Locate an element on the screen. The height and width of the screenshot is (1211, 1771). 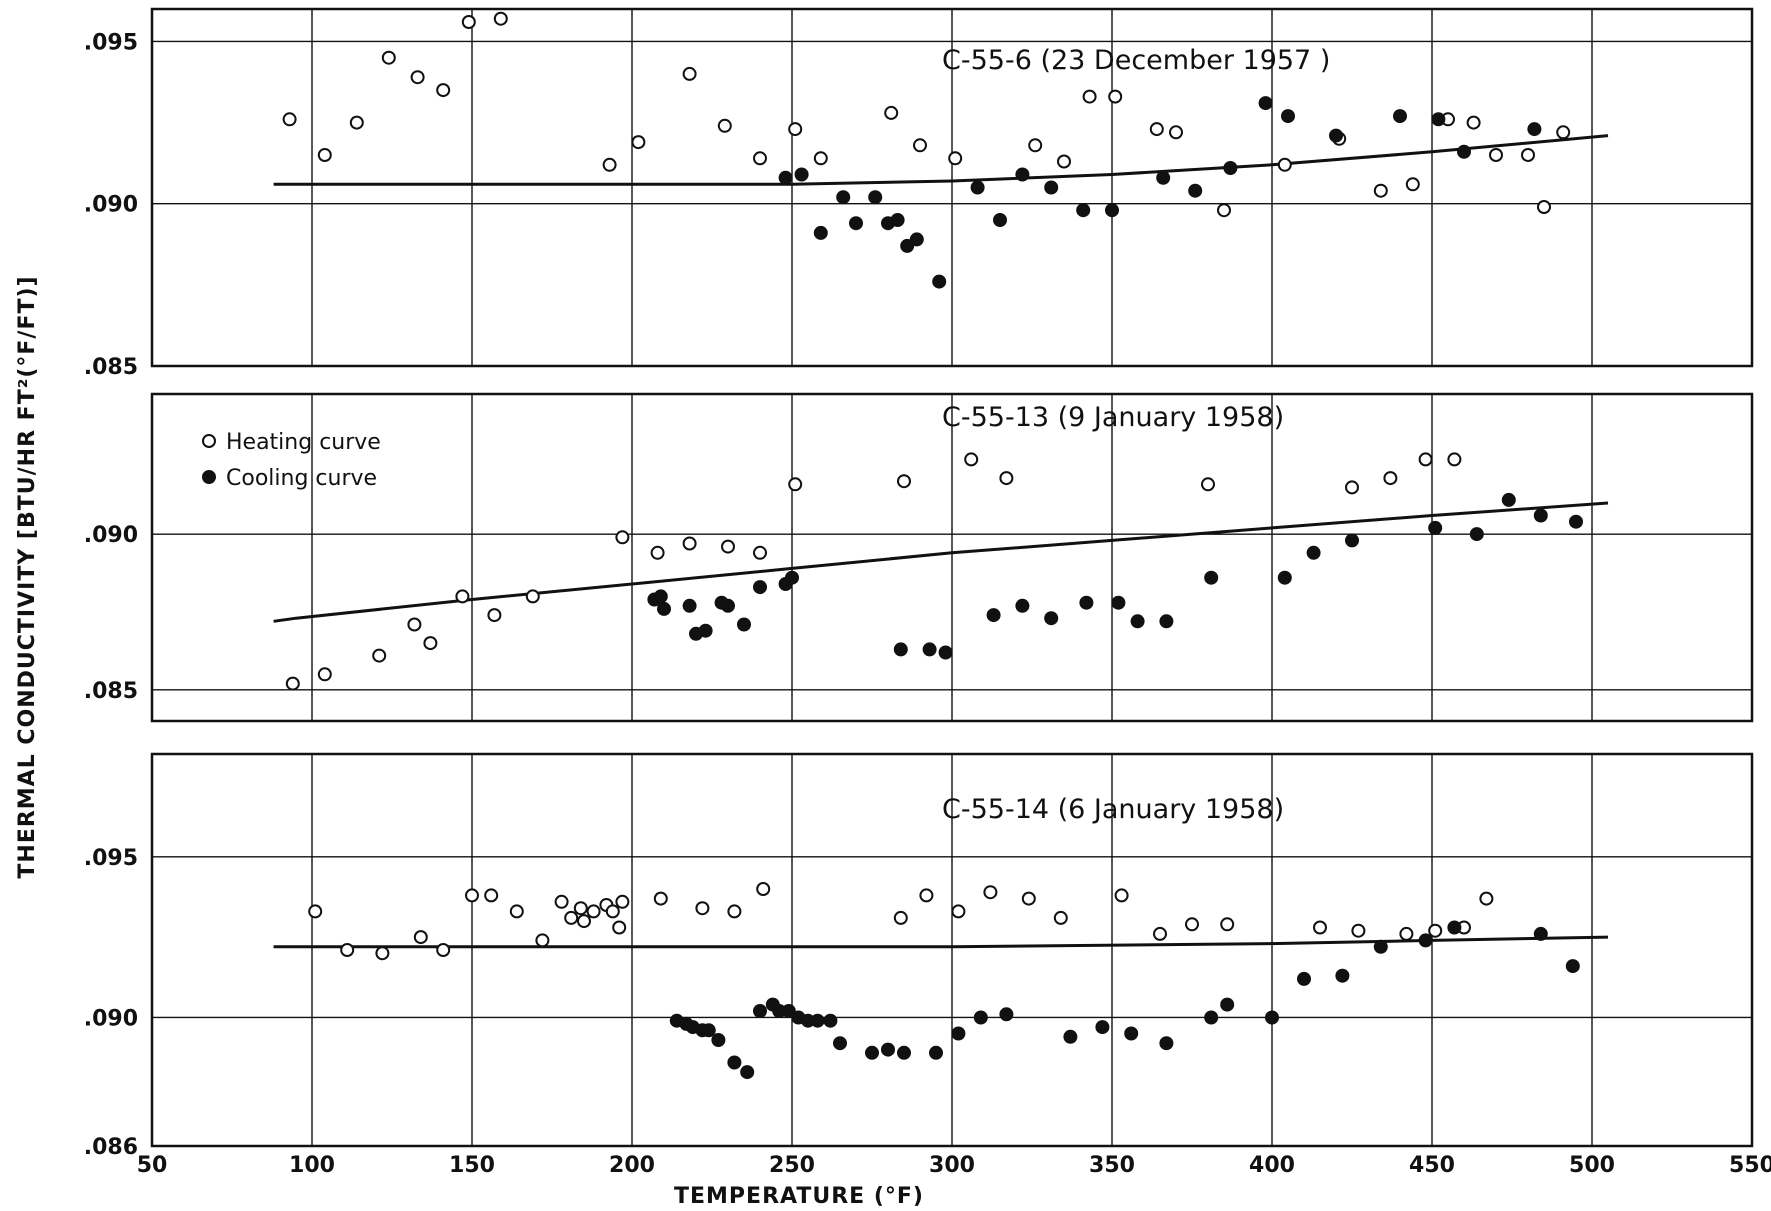
x-axis-title: TEMPERATURE (°F) is located at coordinates (799, 1196).